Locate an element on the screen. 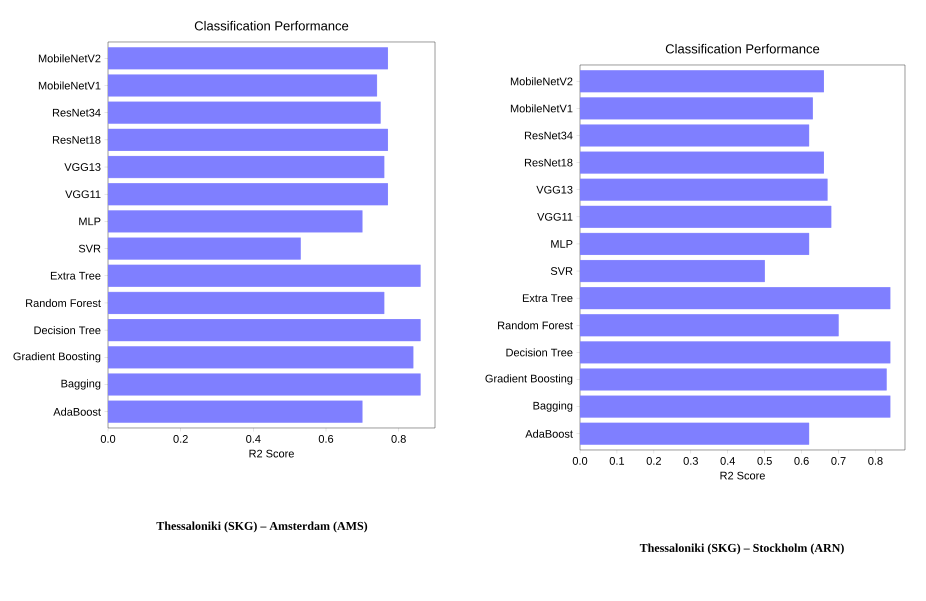 The width and height of the screenshot is (926, 601). text: Thessaloniki (SKG) – Stockholm (ARN) is located at coordinates (742, 549).